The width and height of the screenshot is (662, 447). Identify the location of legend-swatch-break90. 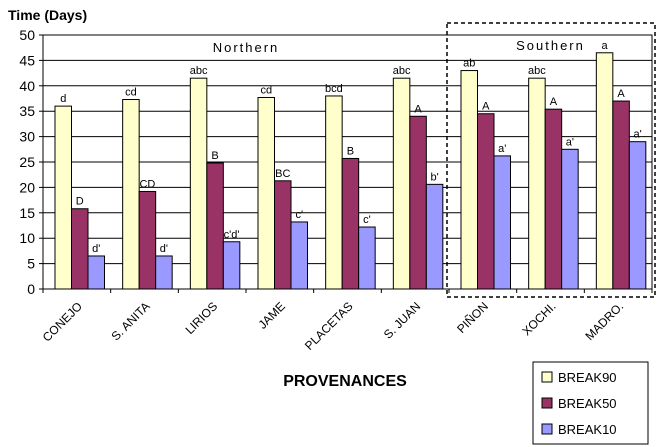
(547, 377).